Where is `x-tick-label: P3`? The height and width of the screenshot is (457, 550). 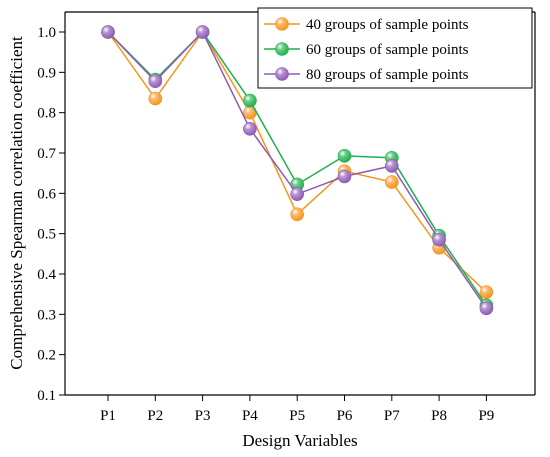 x-tick-label: P3 is located at coordinates (203, 416).